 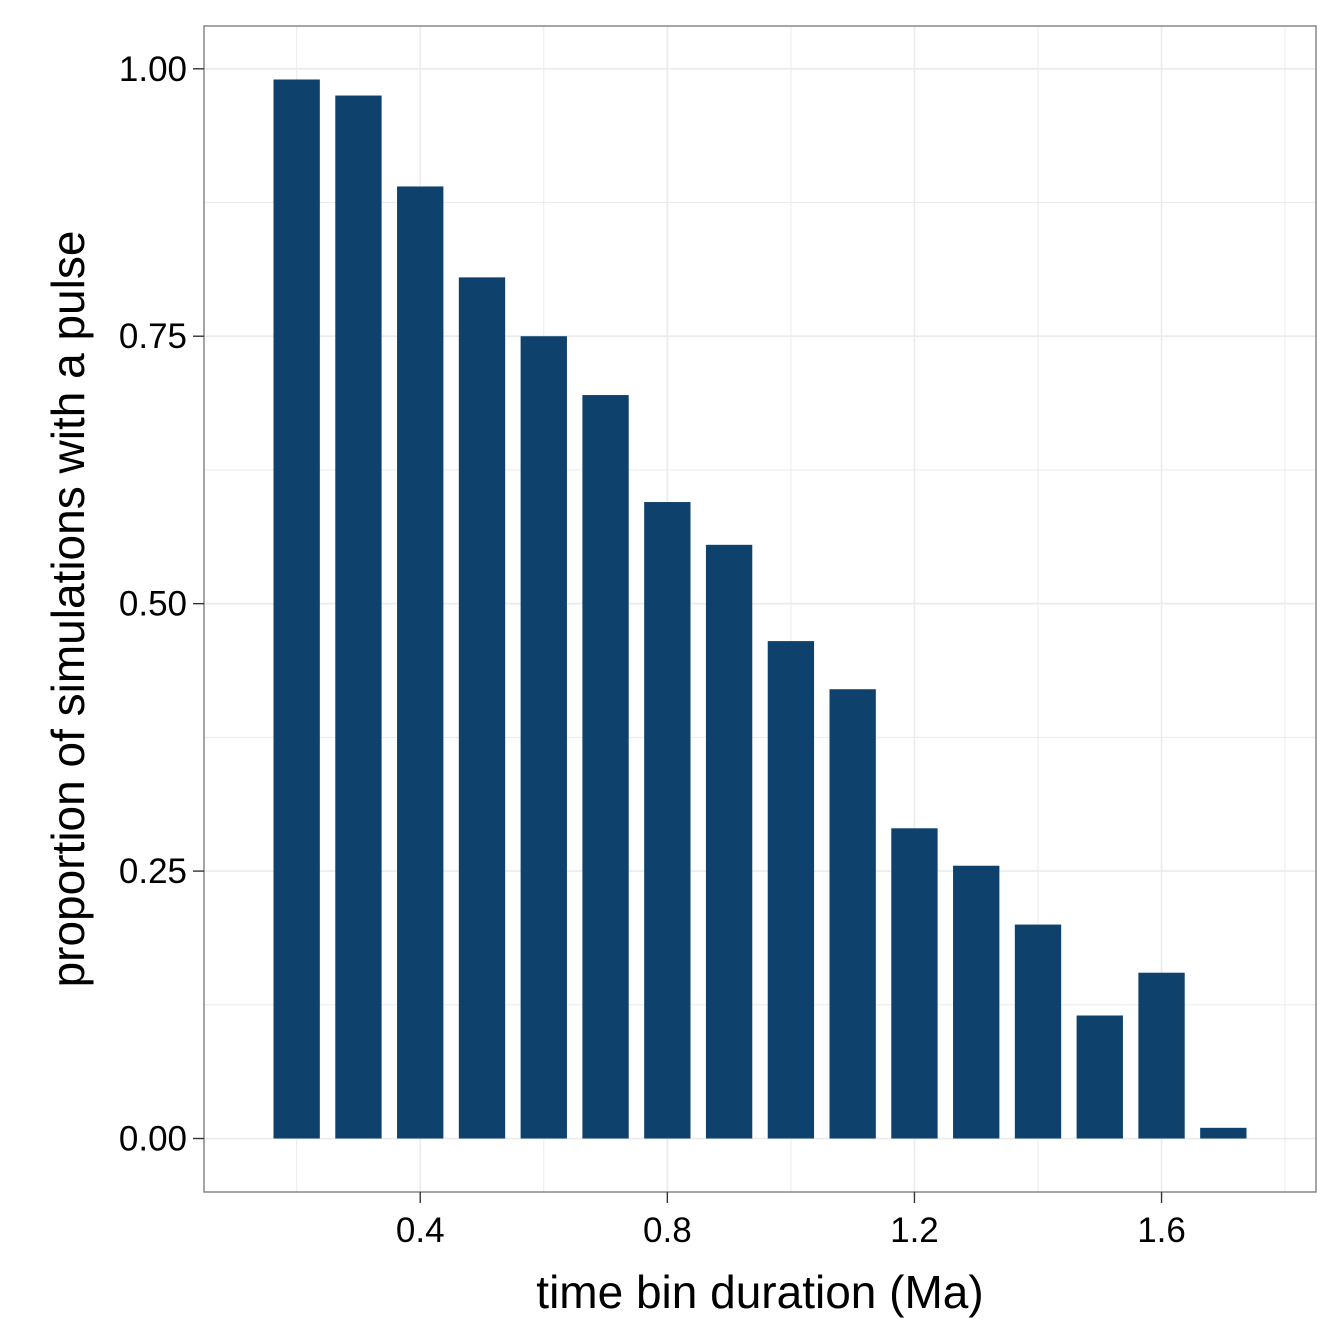 What do you see at coordinates (791, 1221) in the screenshot?
I see `x-axis: 0.4 0.8 1.2 1.6` at bounding box center [791, 1221].